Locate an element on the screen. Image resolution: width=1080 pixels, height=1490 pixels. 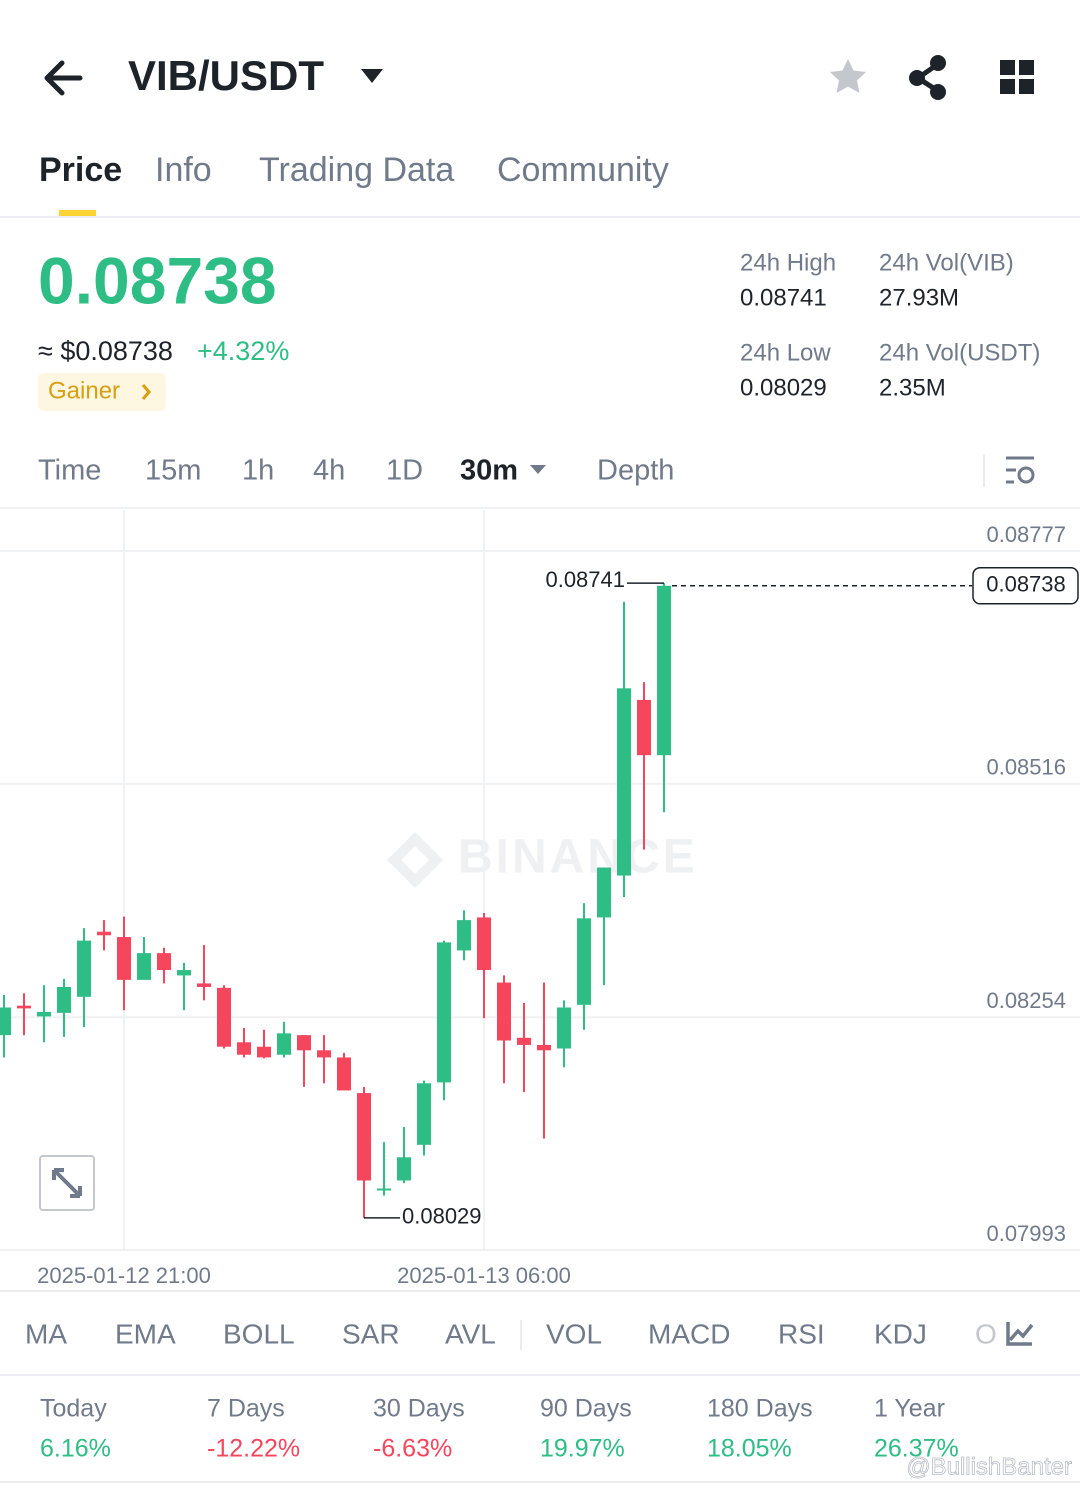
credit: @BullishBanter is located at coordinates (989, 1466).